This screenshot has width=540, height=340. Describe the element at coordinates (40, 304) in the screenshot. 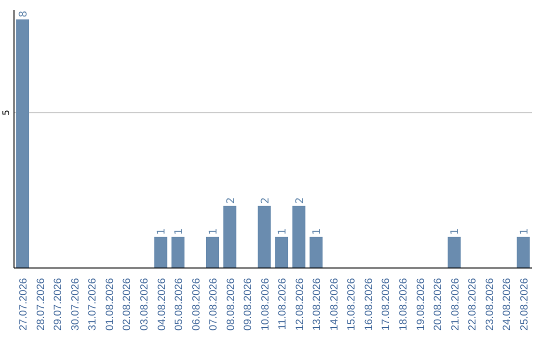

I see `x-tick-label: 28.07.2026` at that location.